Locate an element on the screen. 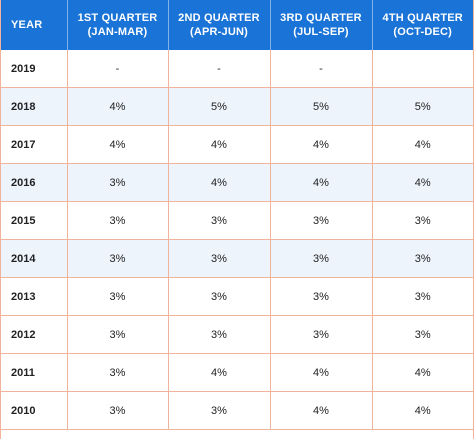  header-year-label: YEAR is located at coordinates (27, 25).